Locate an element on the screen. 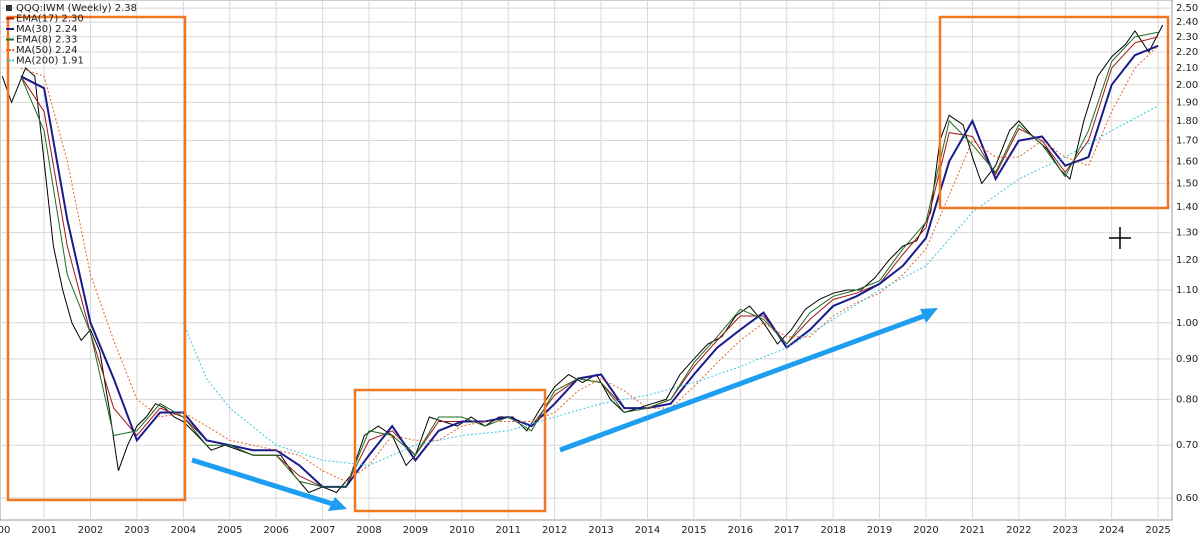 The height and width of the screenshot is (539, 1200). y-tick-label: 1.00 is located at coordinates (1187, 323).